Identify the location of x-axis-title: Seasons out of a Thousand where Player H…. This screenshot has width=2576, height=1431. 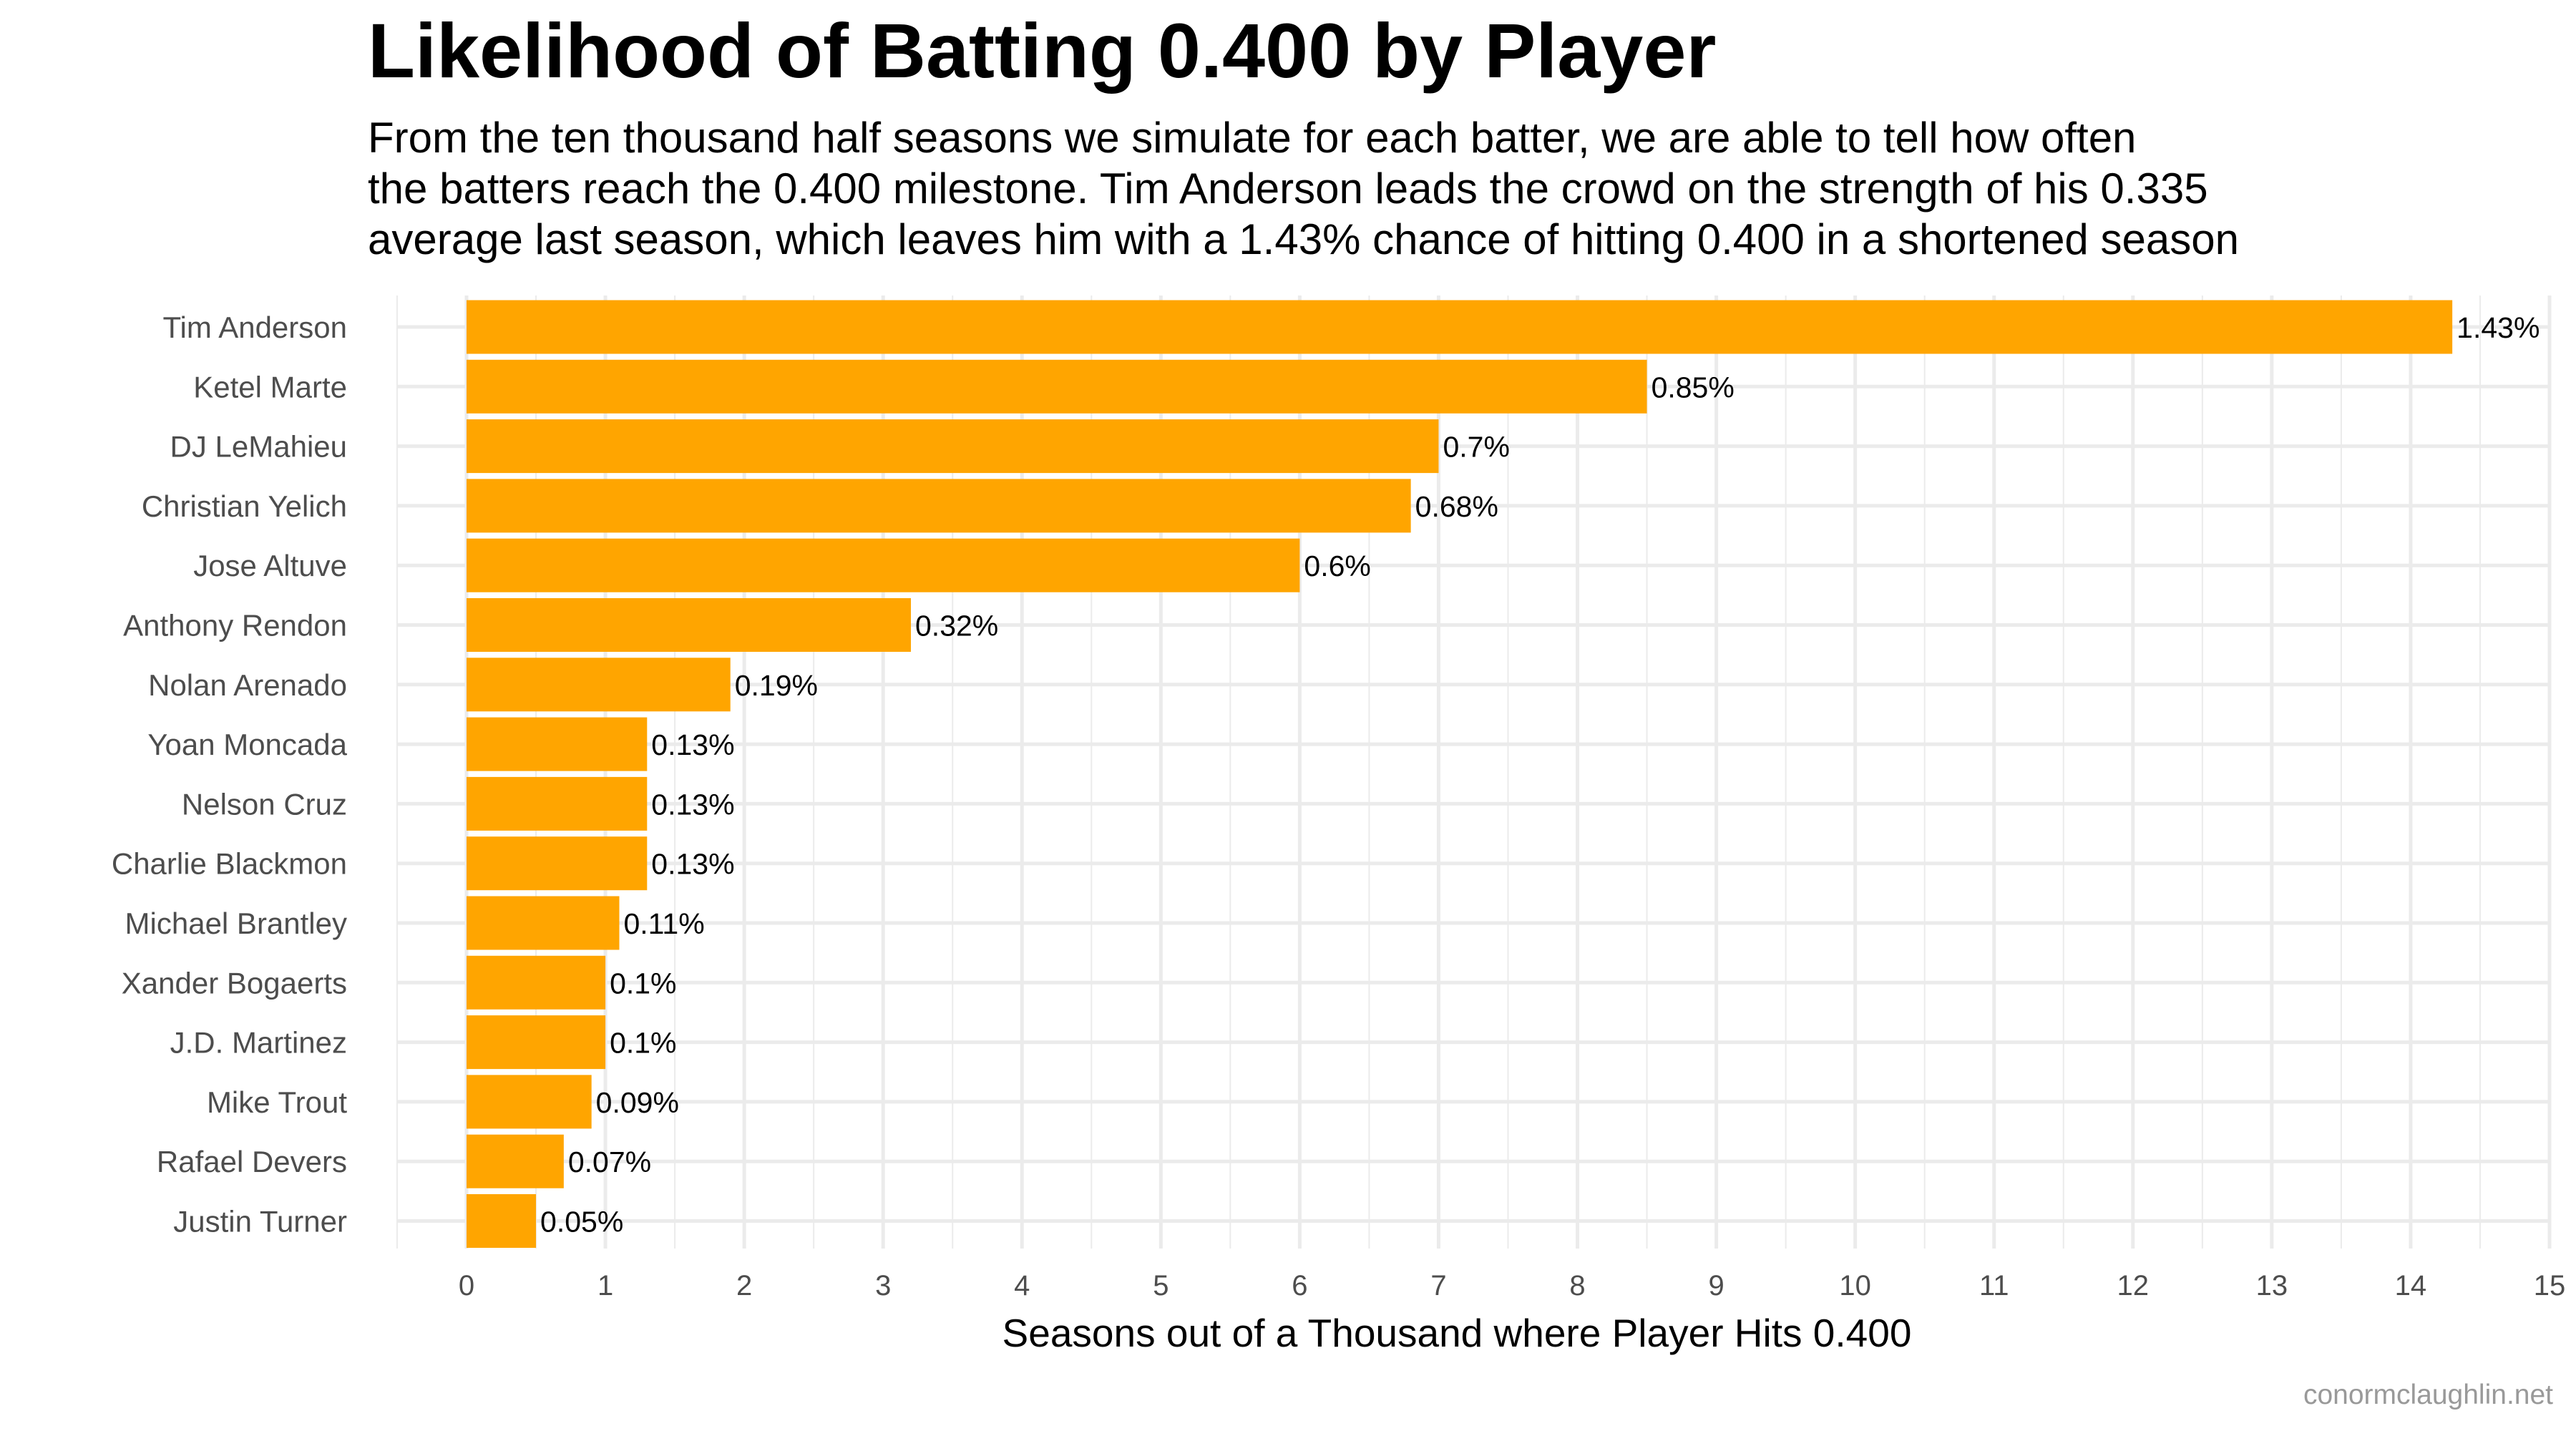
(1457, 1333).